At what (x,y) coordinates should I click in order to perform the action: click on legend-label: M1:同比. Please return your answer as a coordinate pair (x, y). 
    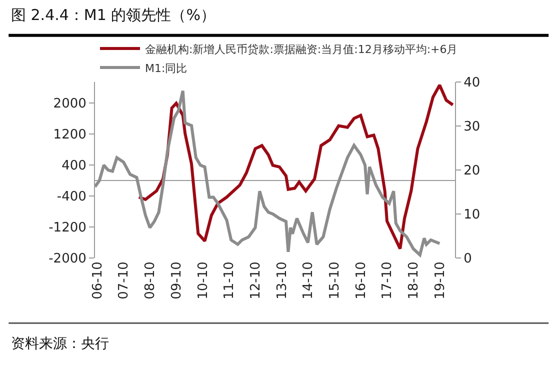
    Looking at the image, I should click on (166, 68).